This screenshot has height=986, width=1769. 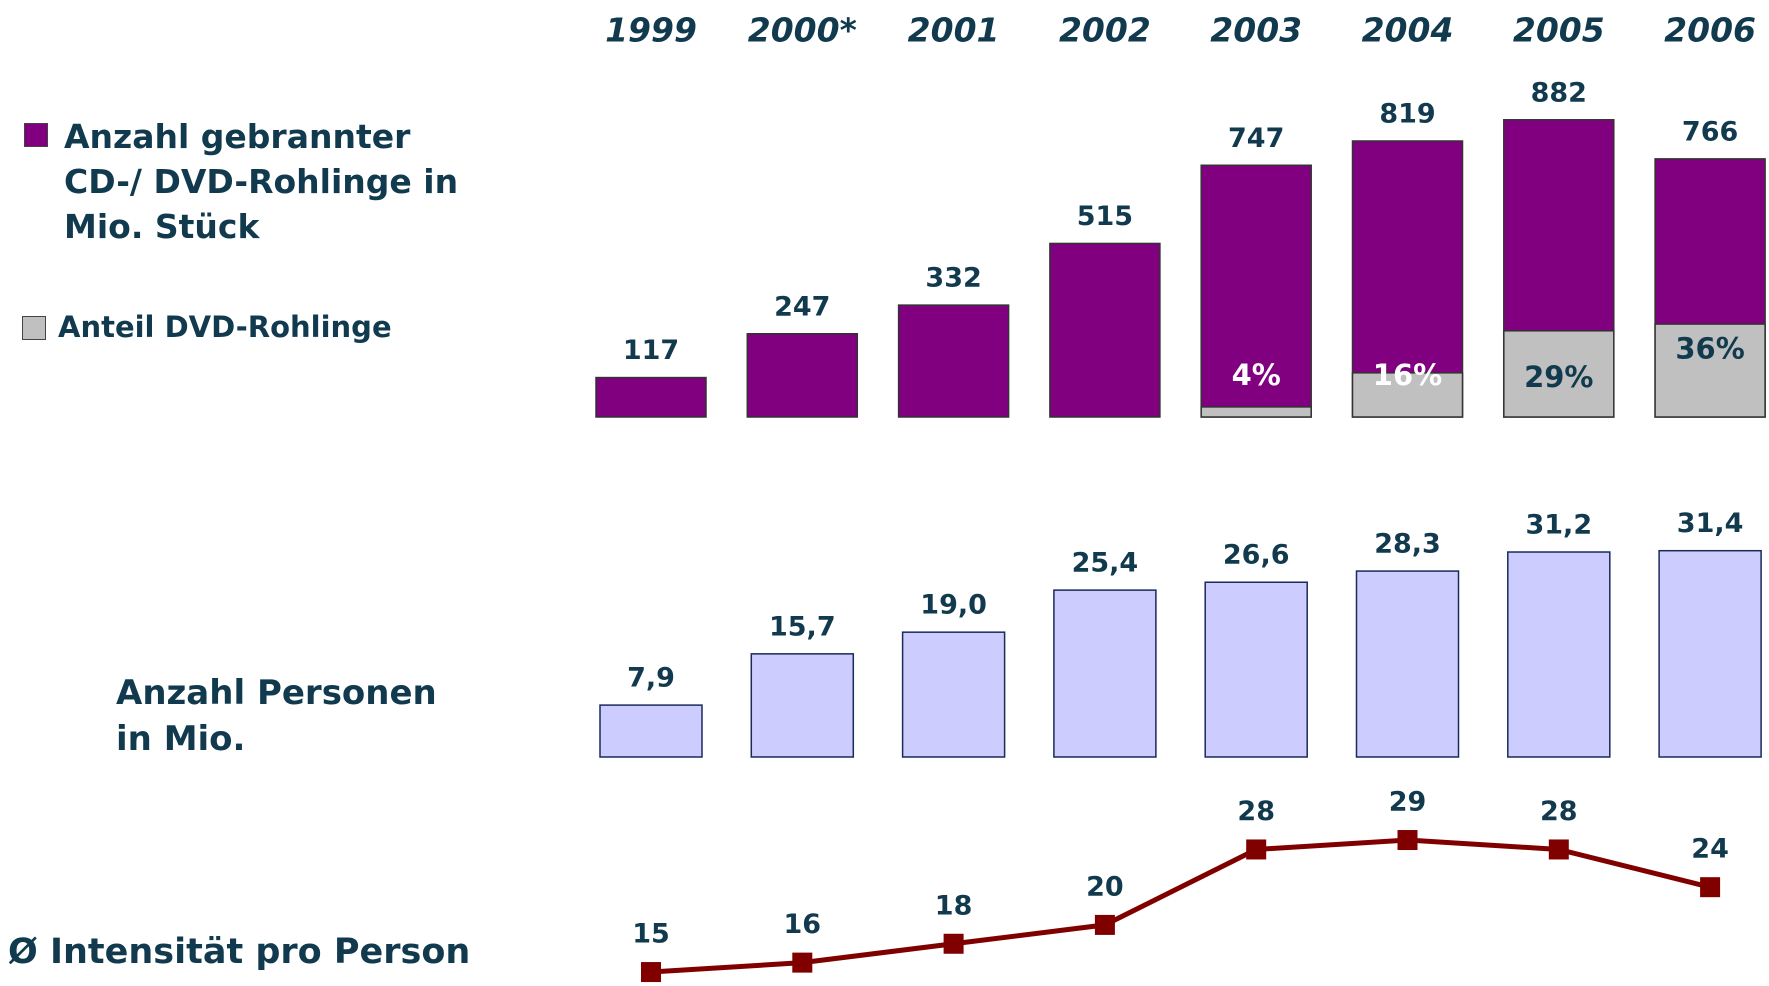 What do you see at coordinates (1105, 30) in the screenshot?
I see `x-tick-label: 2002` at bounding box center [1105, 30].